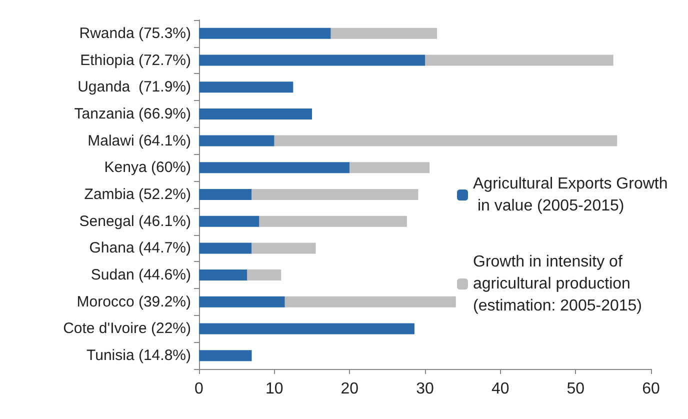  Describe the element at coordinates (127, 329) in the screenshot. I see `y-tick-label: Cote d'Ivoire (22%)` at that location.